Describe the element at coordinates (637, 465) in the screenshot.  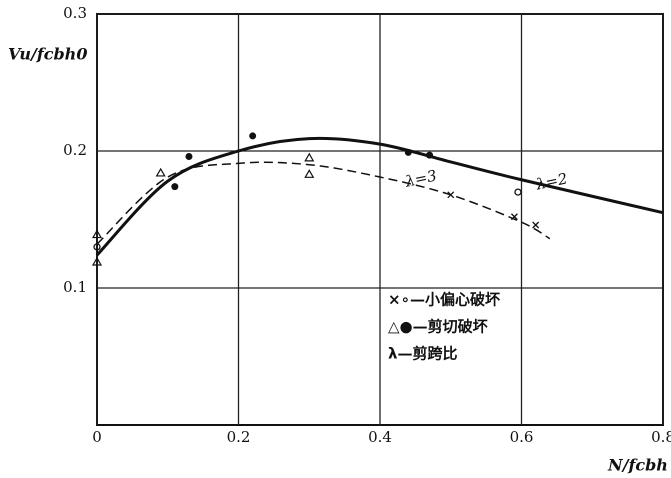
I see `x-axis-label: N/fcbh` at that location.